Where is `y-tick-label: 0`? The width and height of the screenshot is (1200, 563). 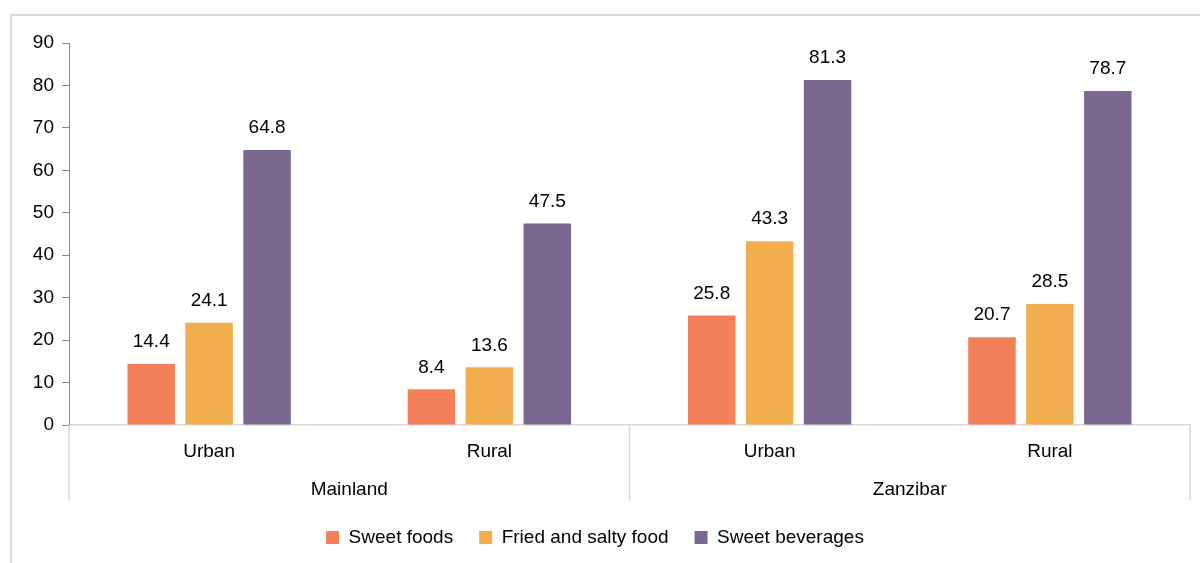
y-tick-label: 0 is located at coordinates (48, 424).